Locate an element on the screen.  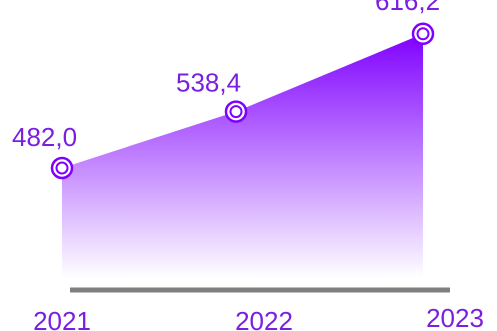
x-tick-label-2023: 2023 is located at coordinates (455, 317).